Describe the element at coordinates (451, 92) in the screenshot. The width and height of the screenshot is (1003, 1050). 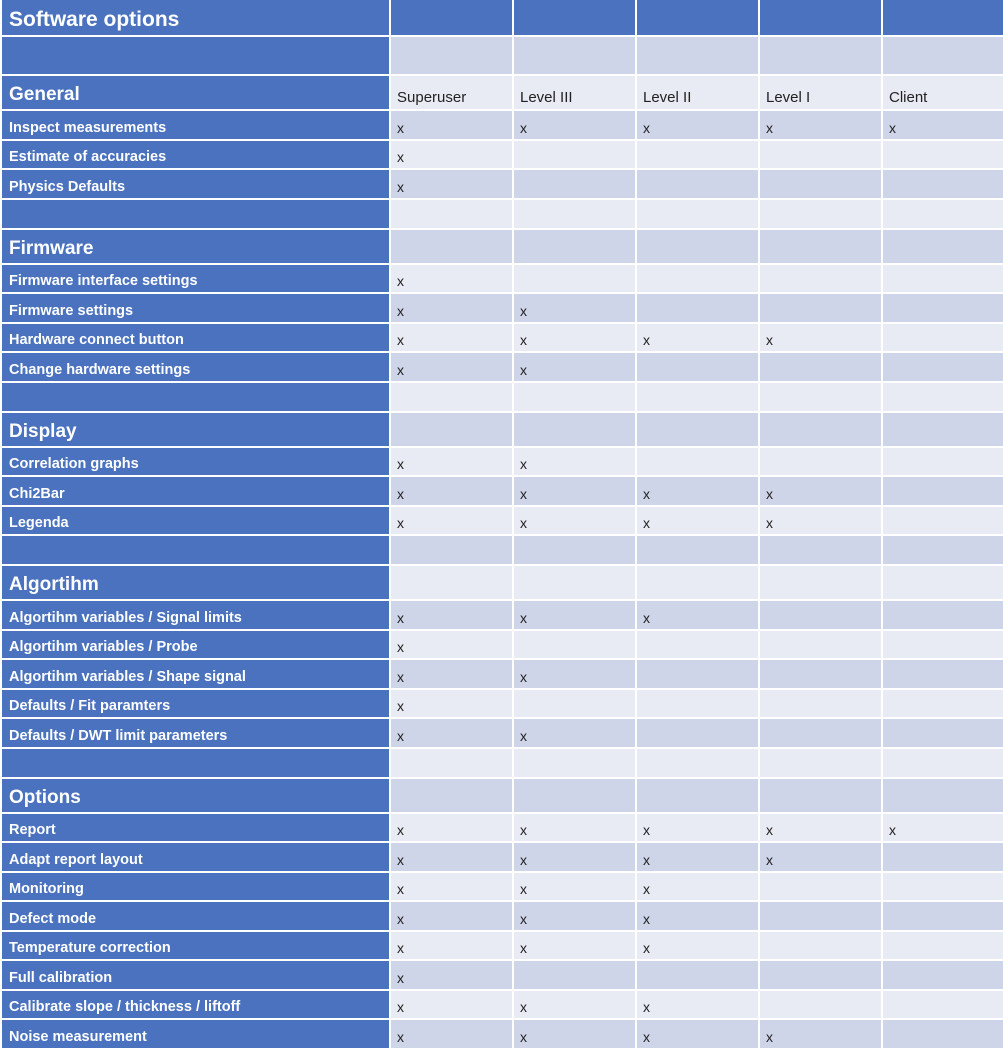
I see `column-header: Superuser` at that location.